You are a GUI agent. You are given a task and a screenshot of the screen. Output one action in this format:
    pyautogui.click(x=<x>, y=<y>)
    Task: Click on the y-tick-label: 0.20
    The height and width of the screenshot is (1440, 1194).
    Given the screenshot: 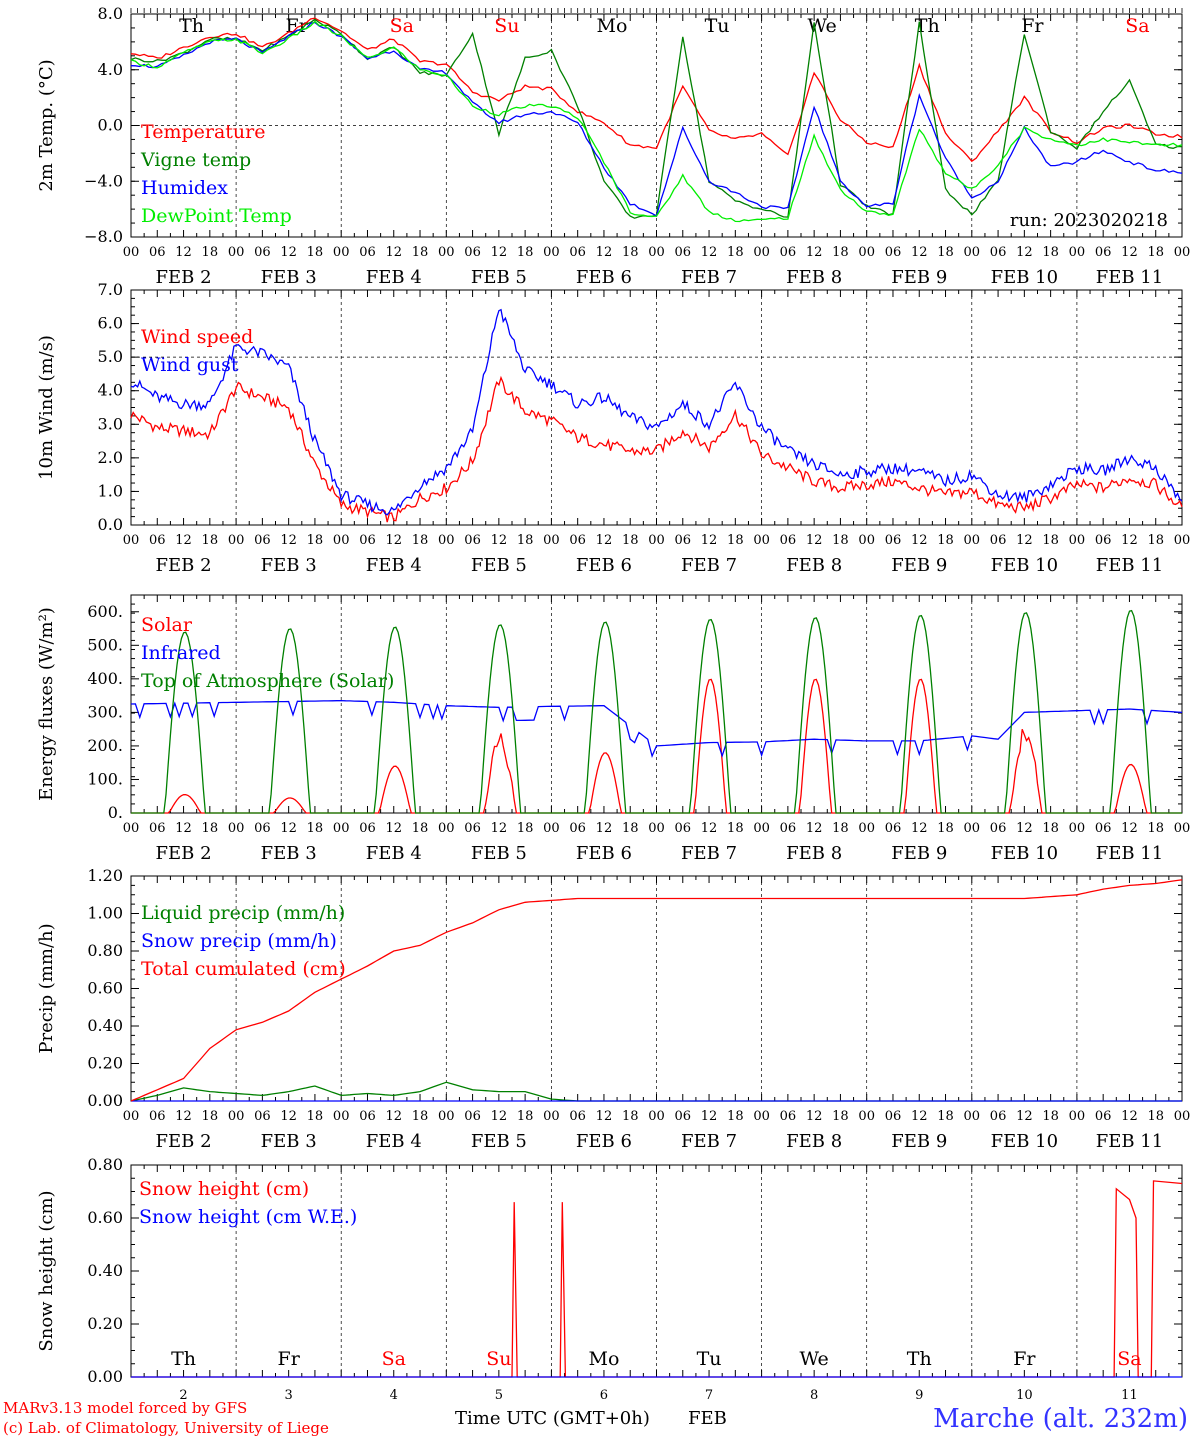 What is the action you would take?
    pyautogui.click(x=105, y=1323)
    